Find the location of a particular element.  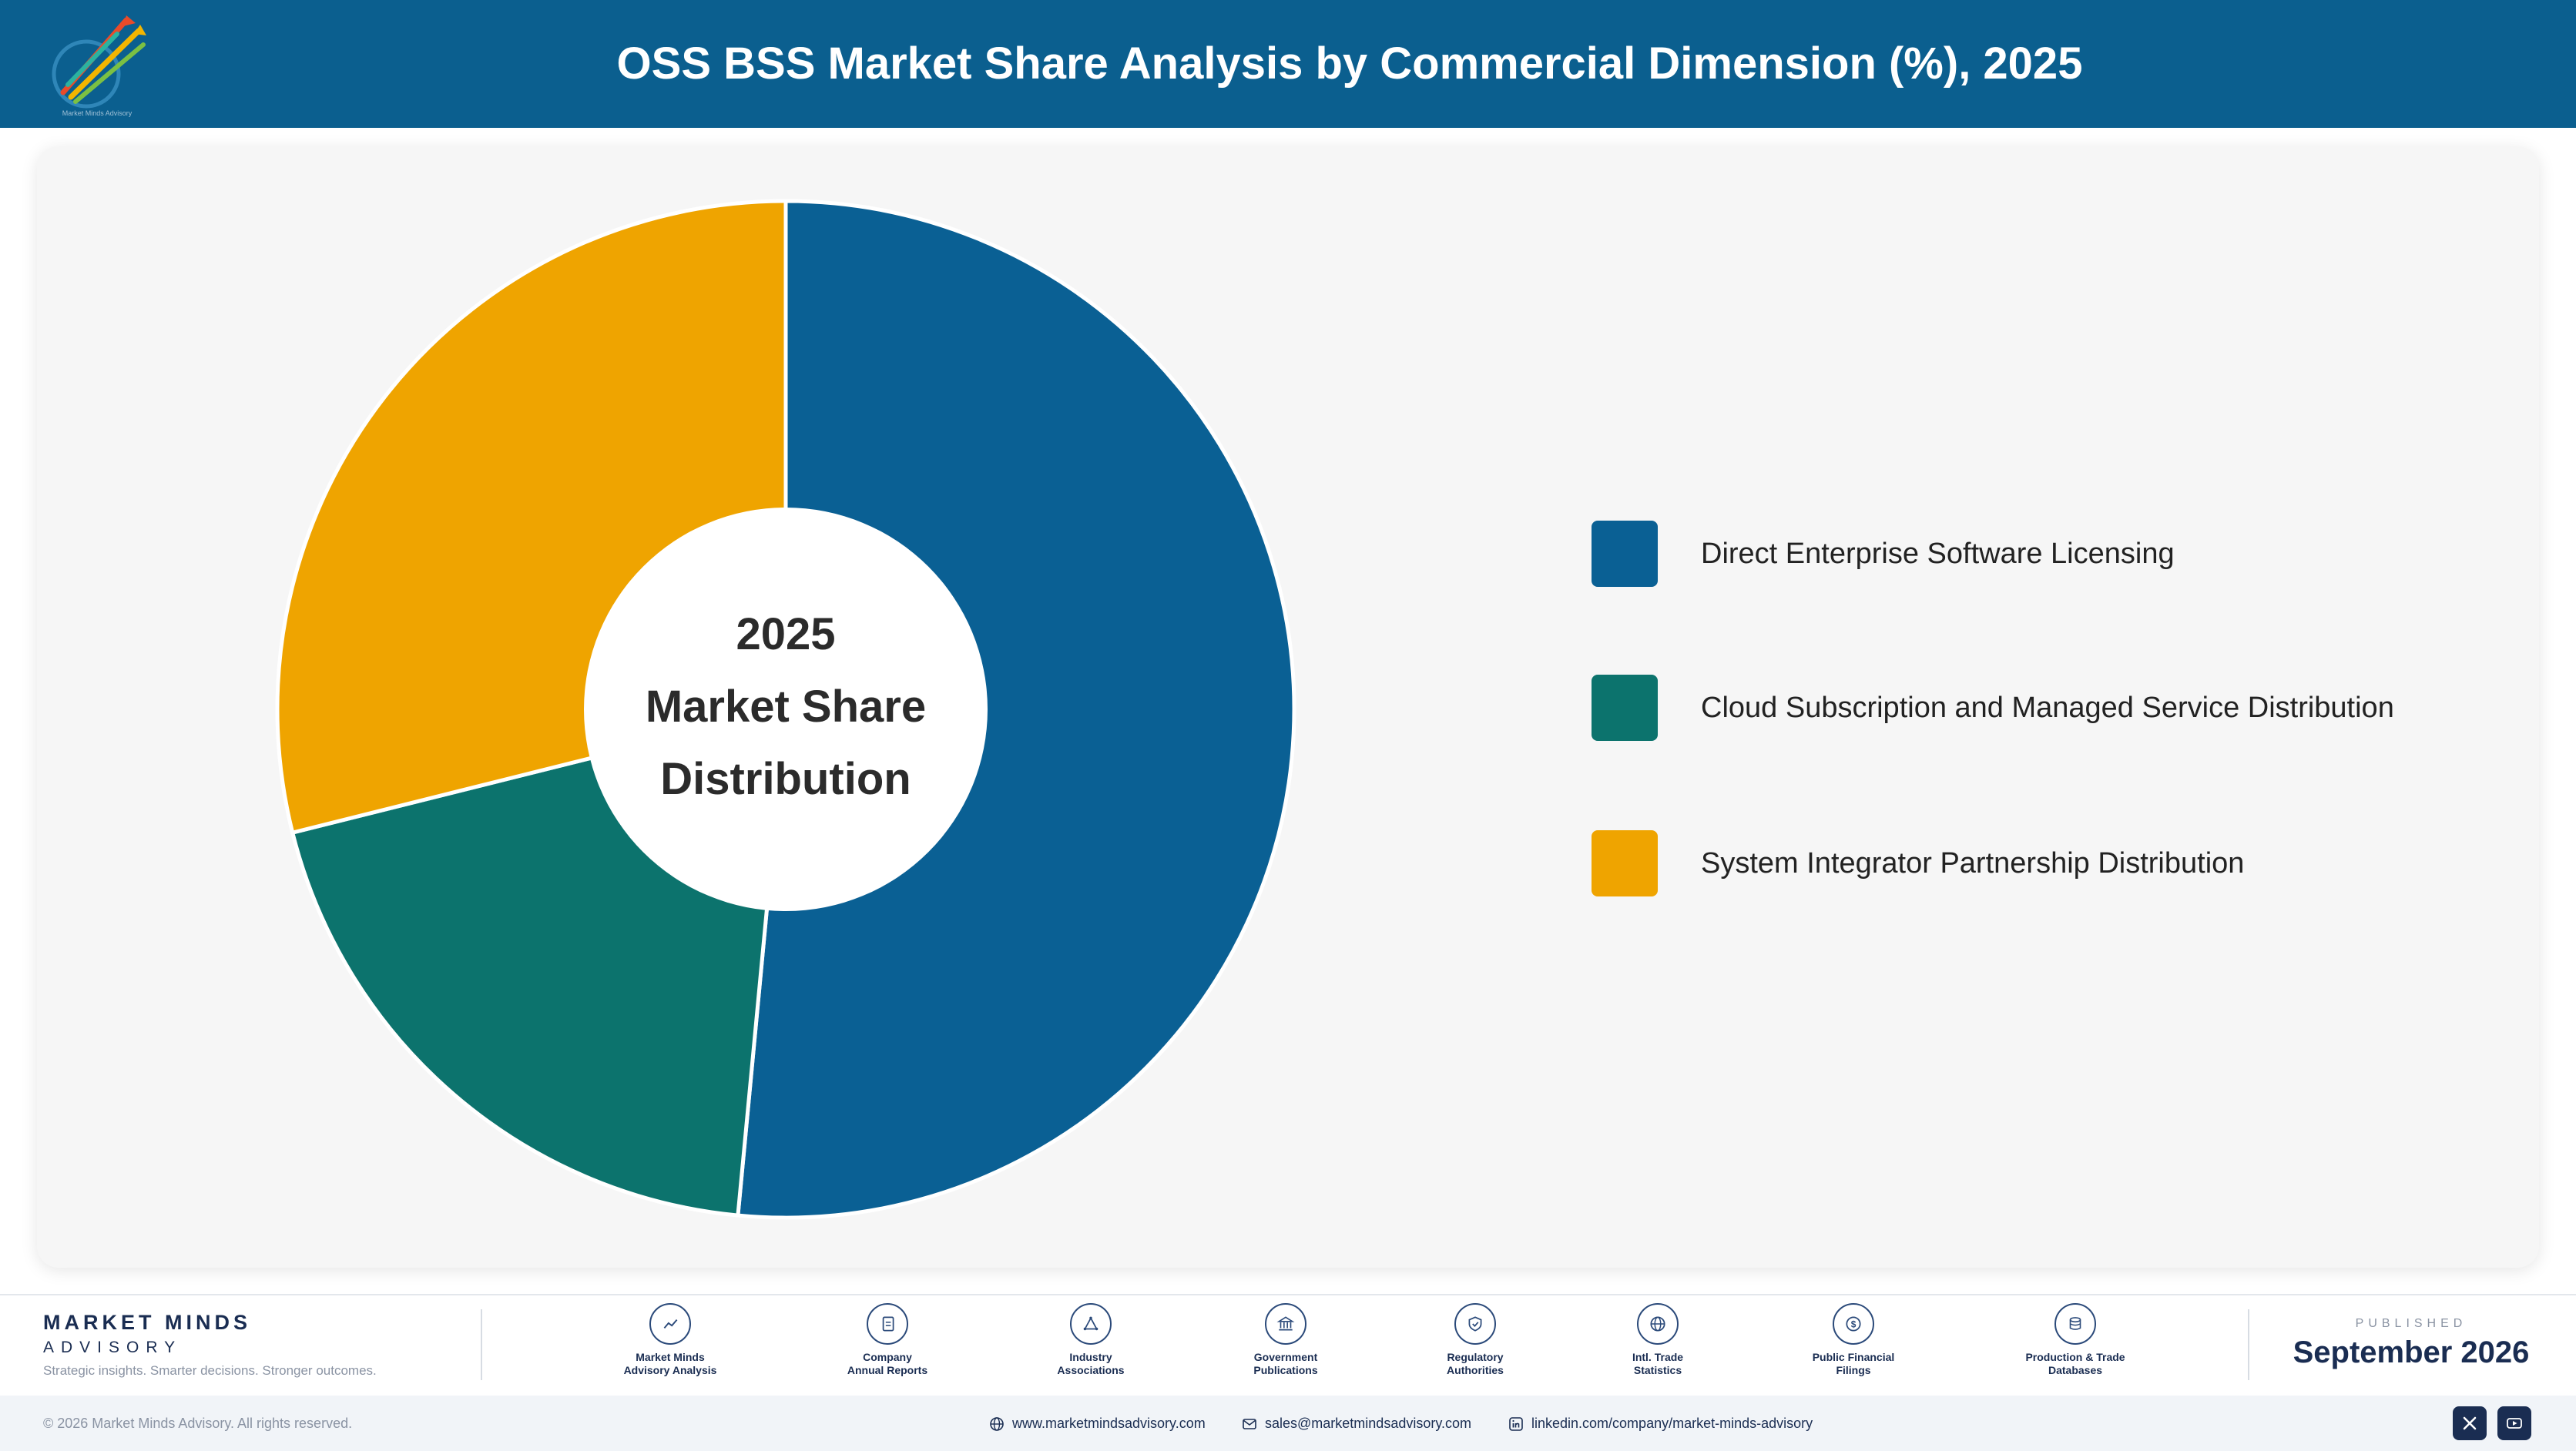

source-item: Company Annual Reports is located at coordinates (887, 1340).